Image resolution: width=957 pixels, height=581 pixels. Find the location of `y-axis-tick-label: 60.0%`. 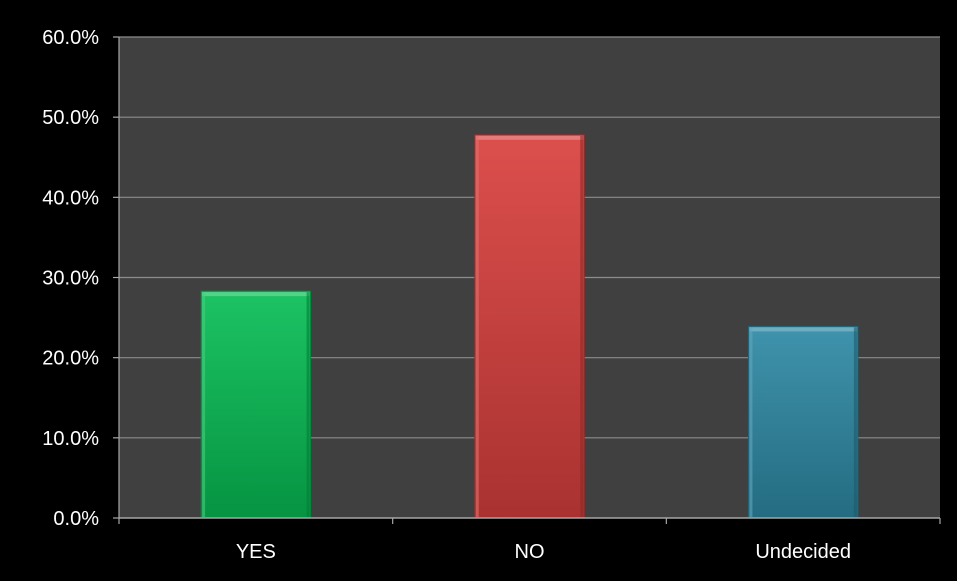

y-axis-tick-label: 60.0% is located at coordinates (70, 38).